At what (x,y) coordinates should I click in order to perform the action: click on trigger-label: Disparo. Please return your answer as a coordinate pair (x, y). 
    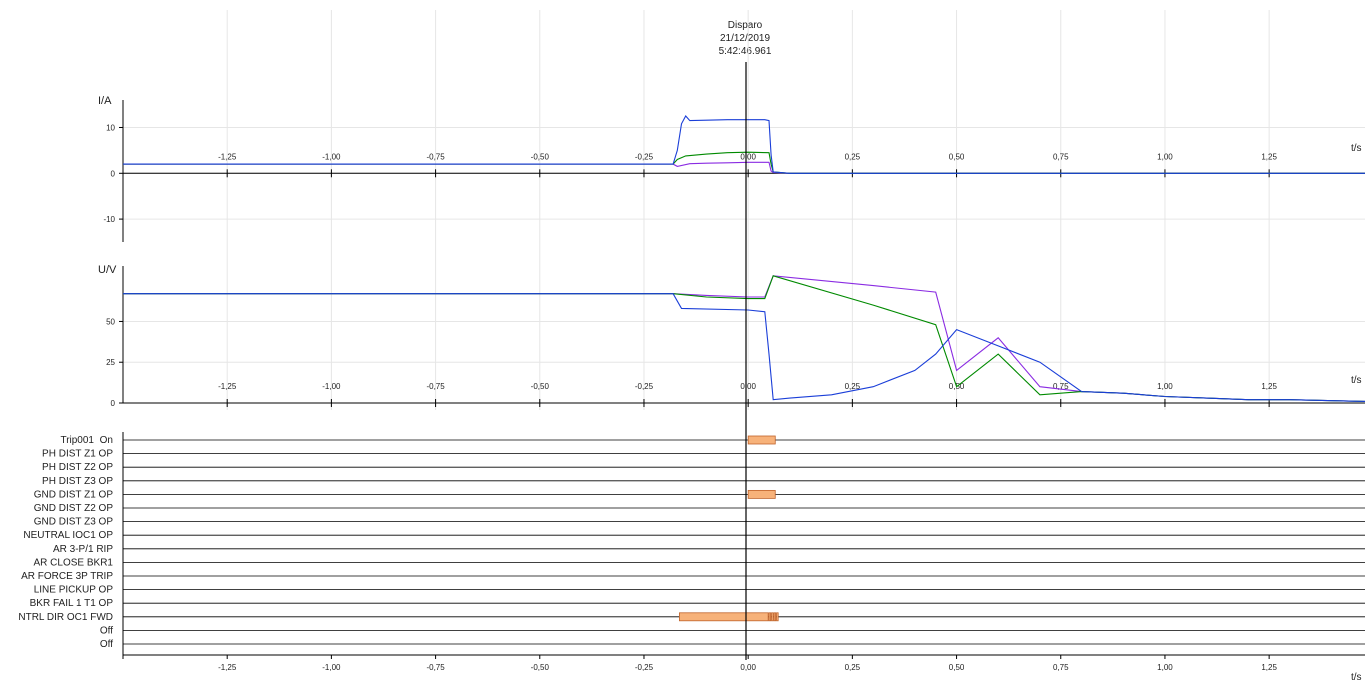
    Looking at the image, I should click on (745, 25).